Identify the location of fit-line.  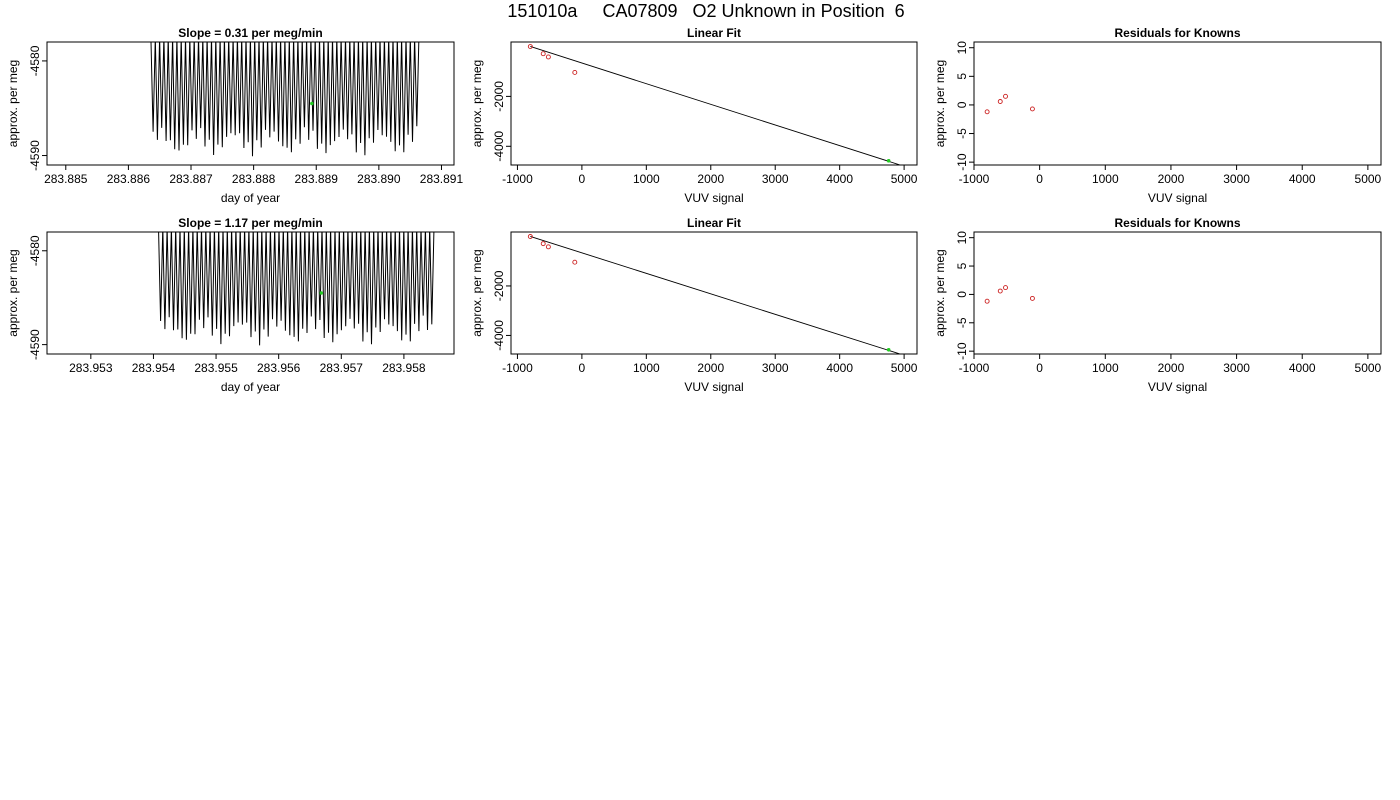
(716, 295).